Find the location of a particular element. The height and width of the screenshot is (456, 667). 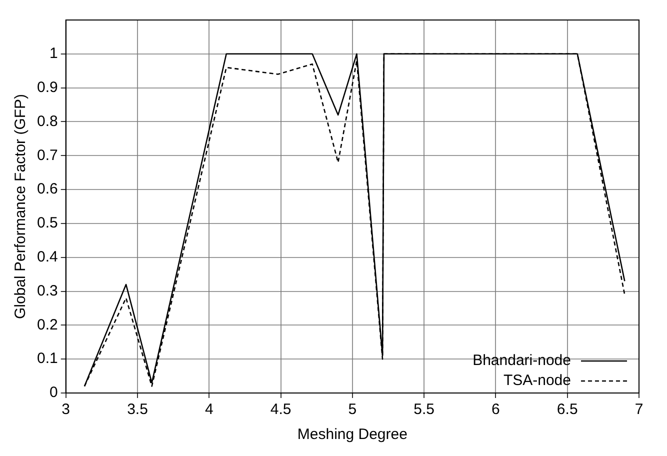

y-tick-label: 0.4 is located at coordinates (47, 257).